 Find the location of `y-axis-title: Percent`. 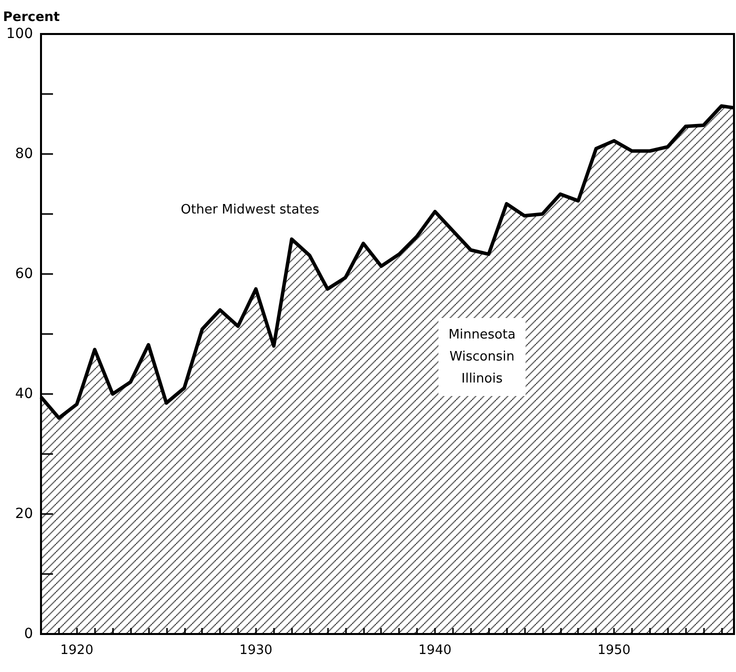

y-axis-title: Percent is located at coordinates (31, 17).